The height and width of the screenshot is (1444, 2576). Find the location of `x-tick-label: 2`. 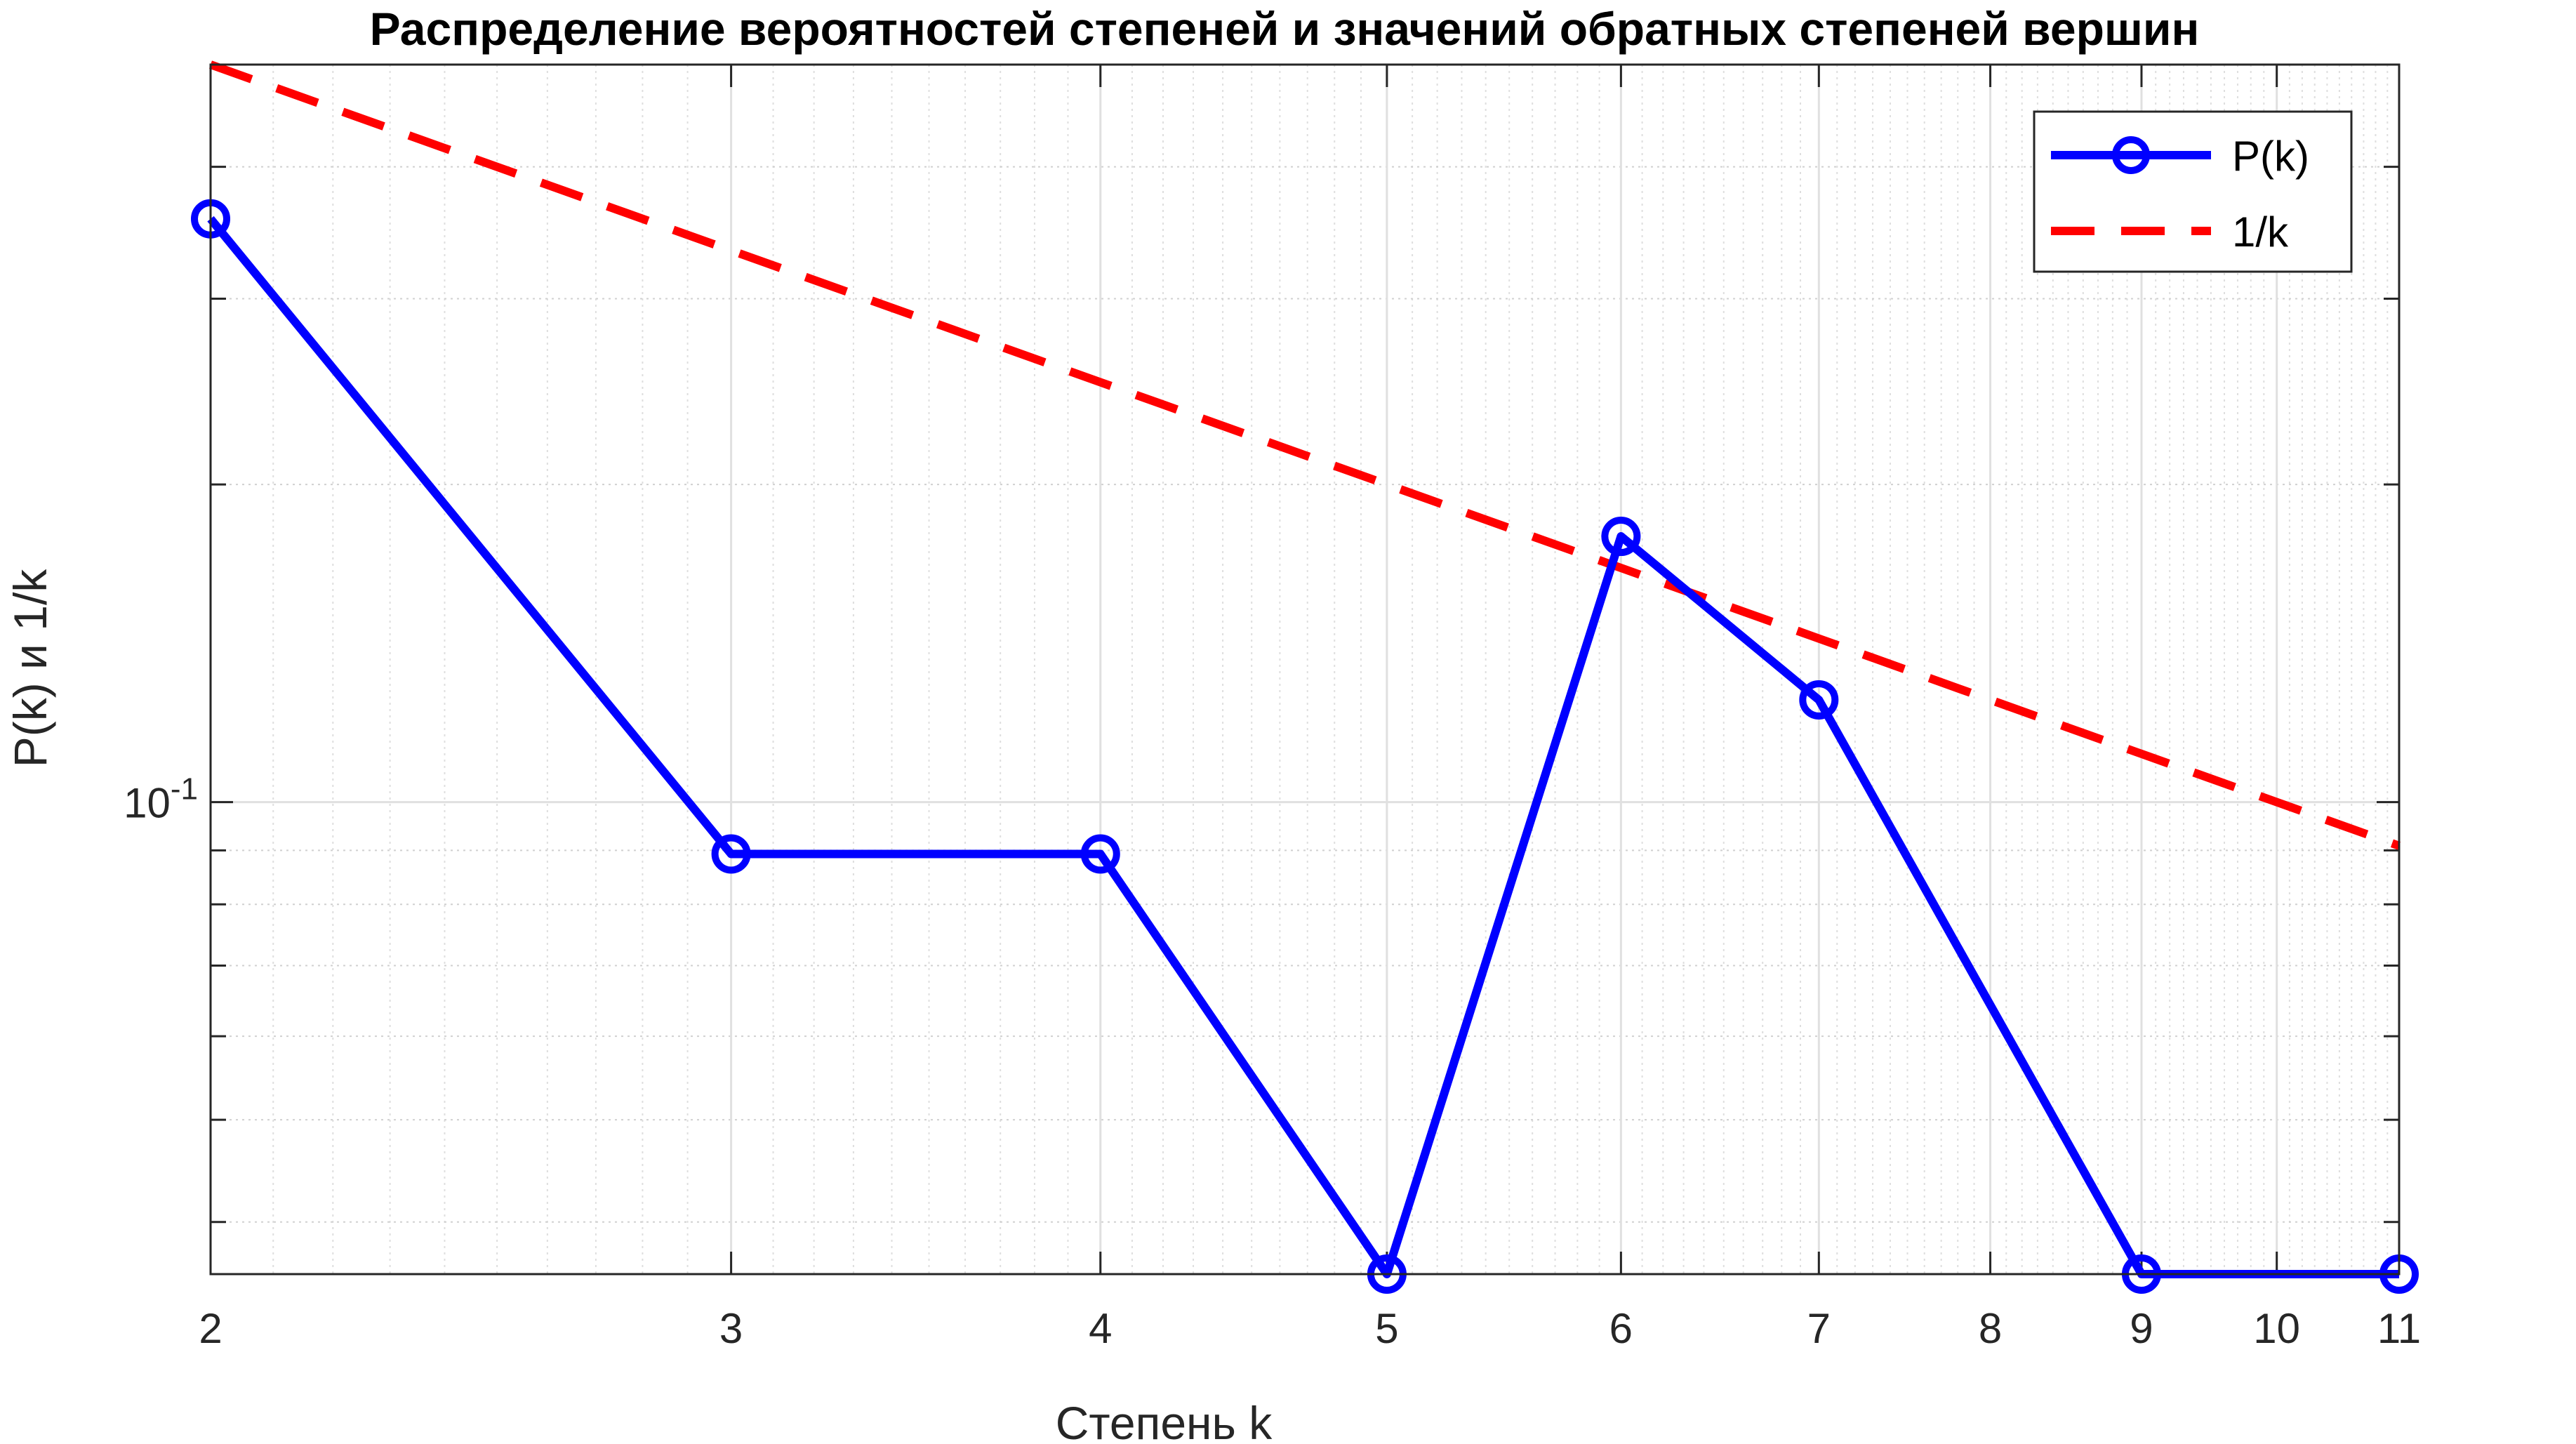

x-tick-label: 2 is located at coordinates (211, 1329).